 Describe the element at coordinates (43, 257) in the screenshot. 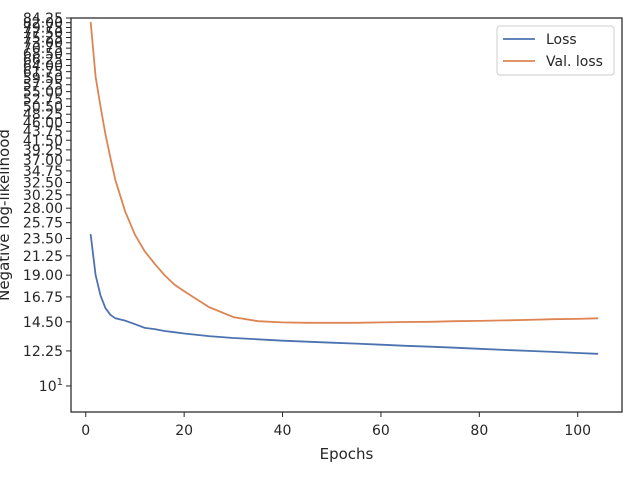

I see `y-tick-label: 21.25` at that location.